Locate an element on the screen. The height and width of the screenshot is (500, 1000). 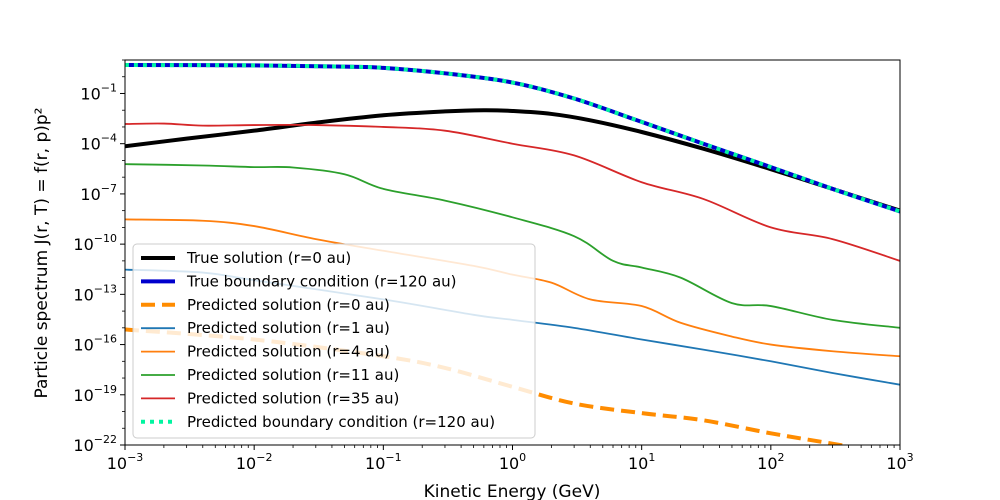
legend-label: Predicted solution (r=1 au) is located at coordinates (288, 328).